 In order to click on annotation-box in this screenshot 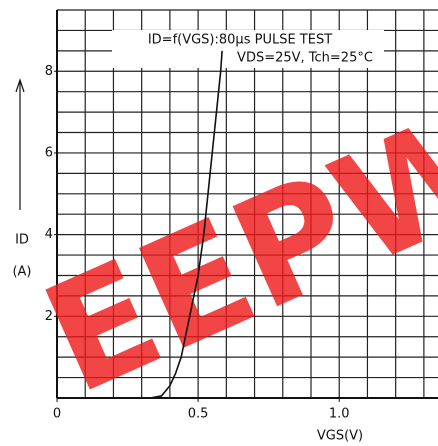, I will do `click(248, 49)`.